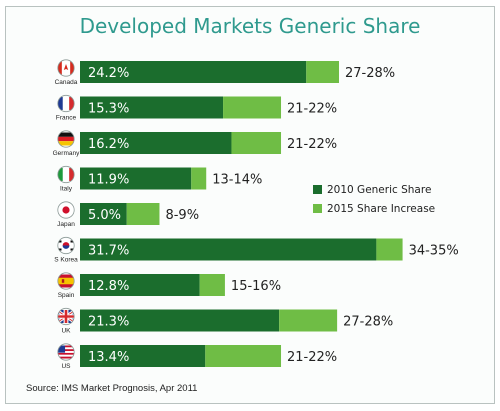  What do you see at coordinates (108, 286) in the screenshot?
I see `data-label-2010: 12.8%` at bounding box center [108, 286].